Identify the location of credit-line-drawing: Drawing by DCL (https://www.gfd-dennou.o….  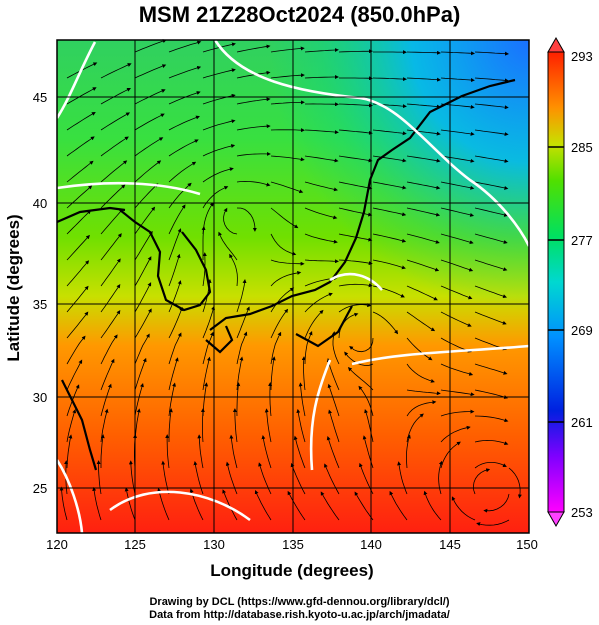
(299, 602).